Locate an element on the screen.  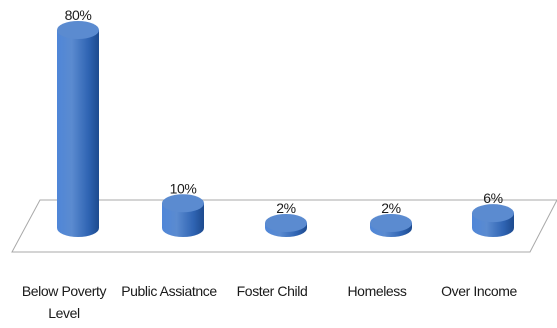
data-label: 6% is located at coordinates (492, 198).